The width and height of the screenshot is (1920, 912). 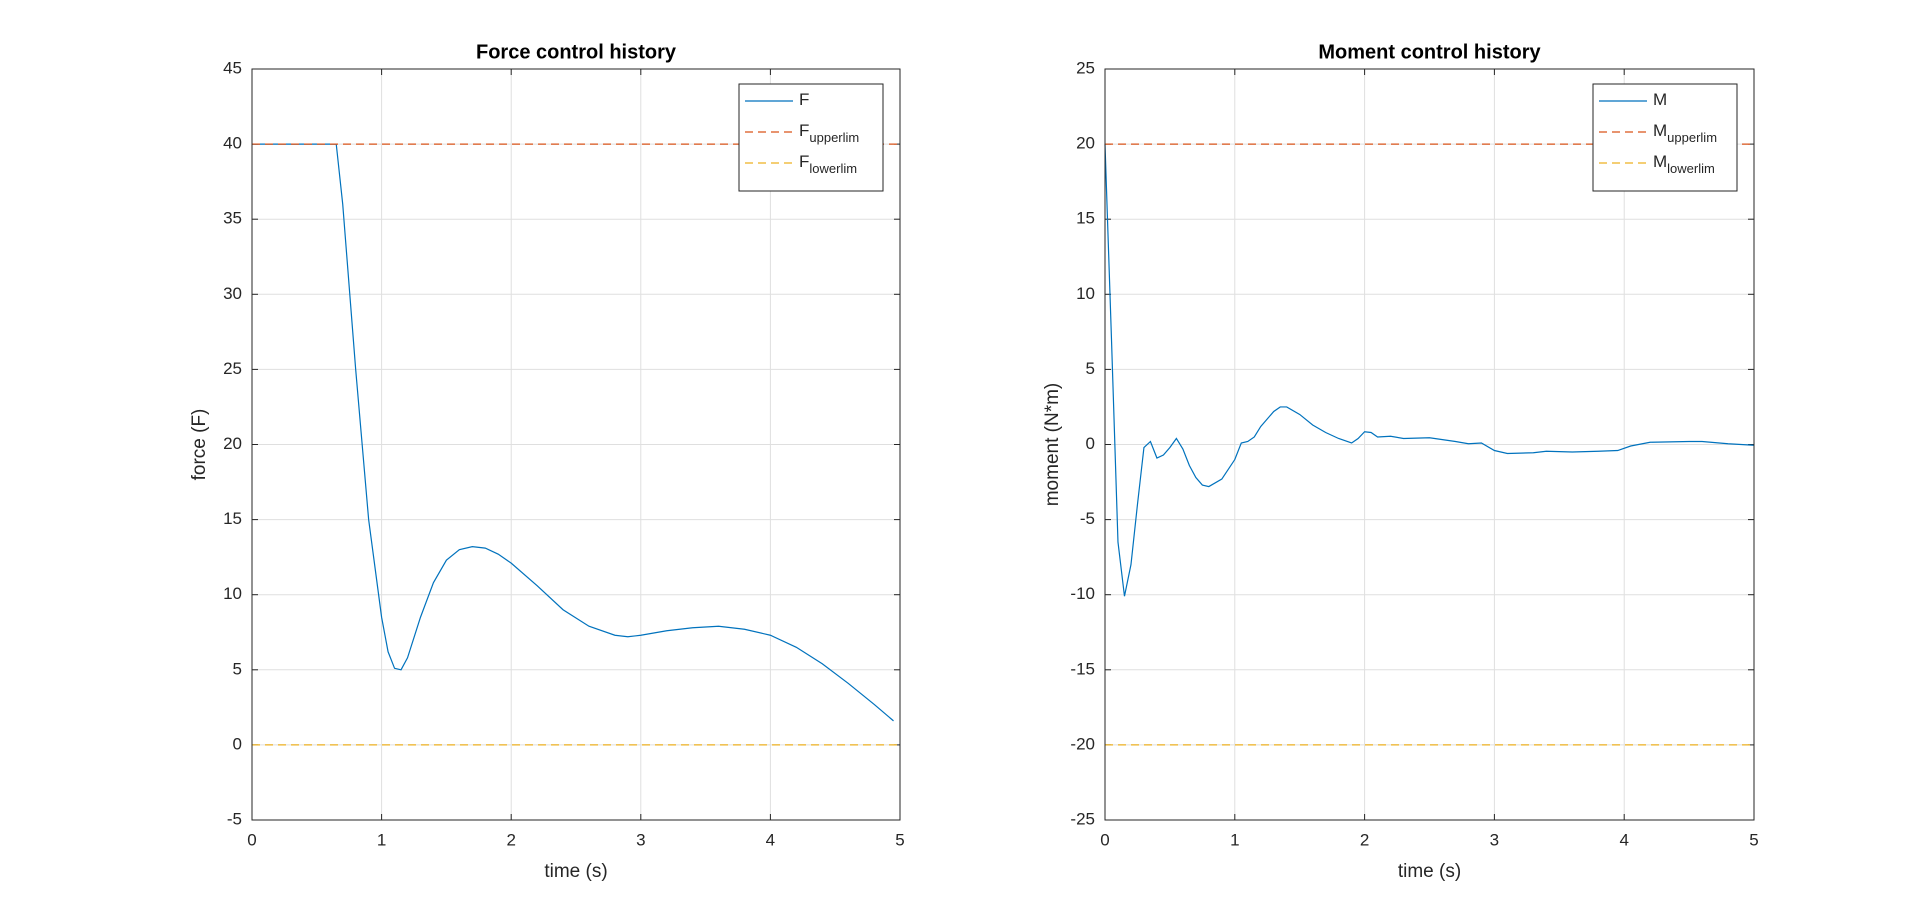 What do you see at coordinates (1082, 743) in the screenshot?
I see `y-tick-label: -20` at bounding box center [1082, 743].